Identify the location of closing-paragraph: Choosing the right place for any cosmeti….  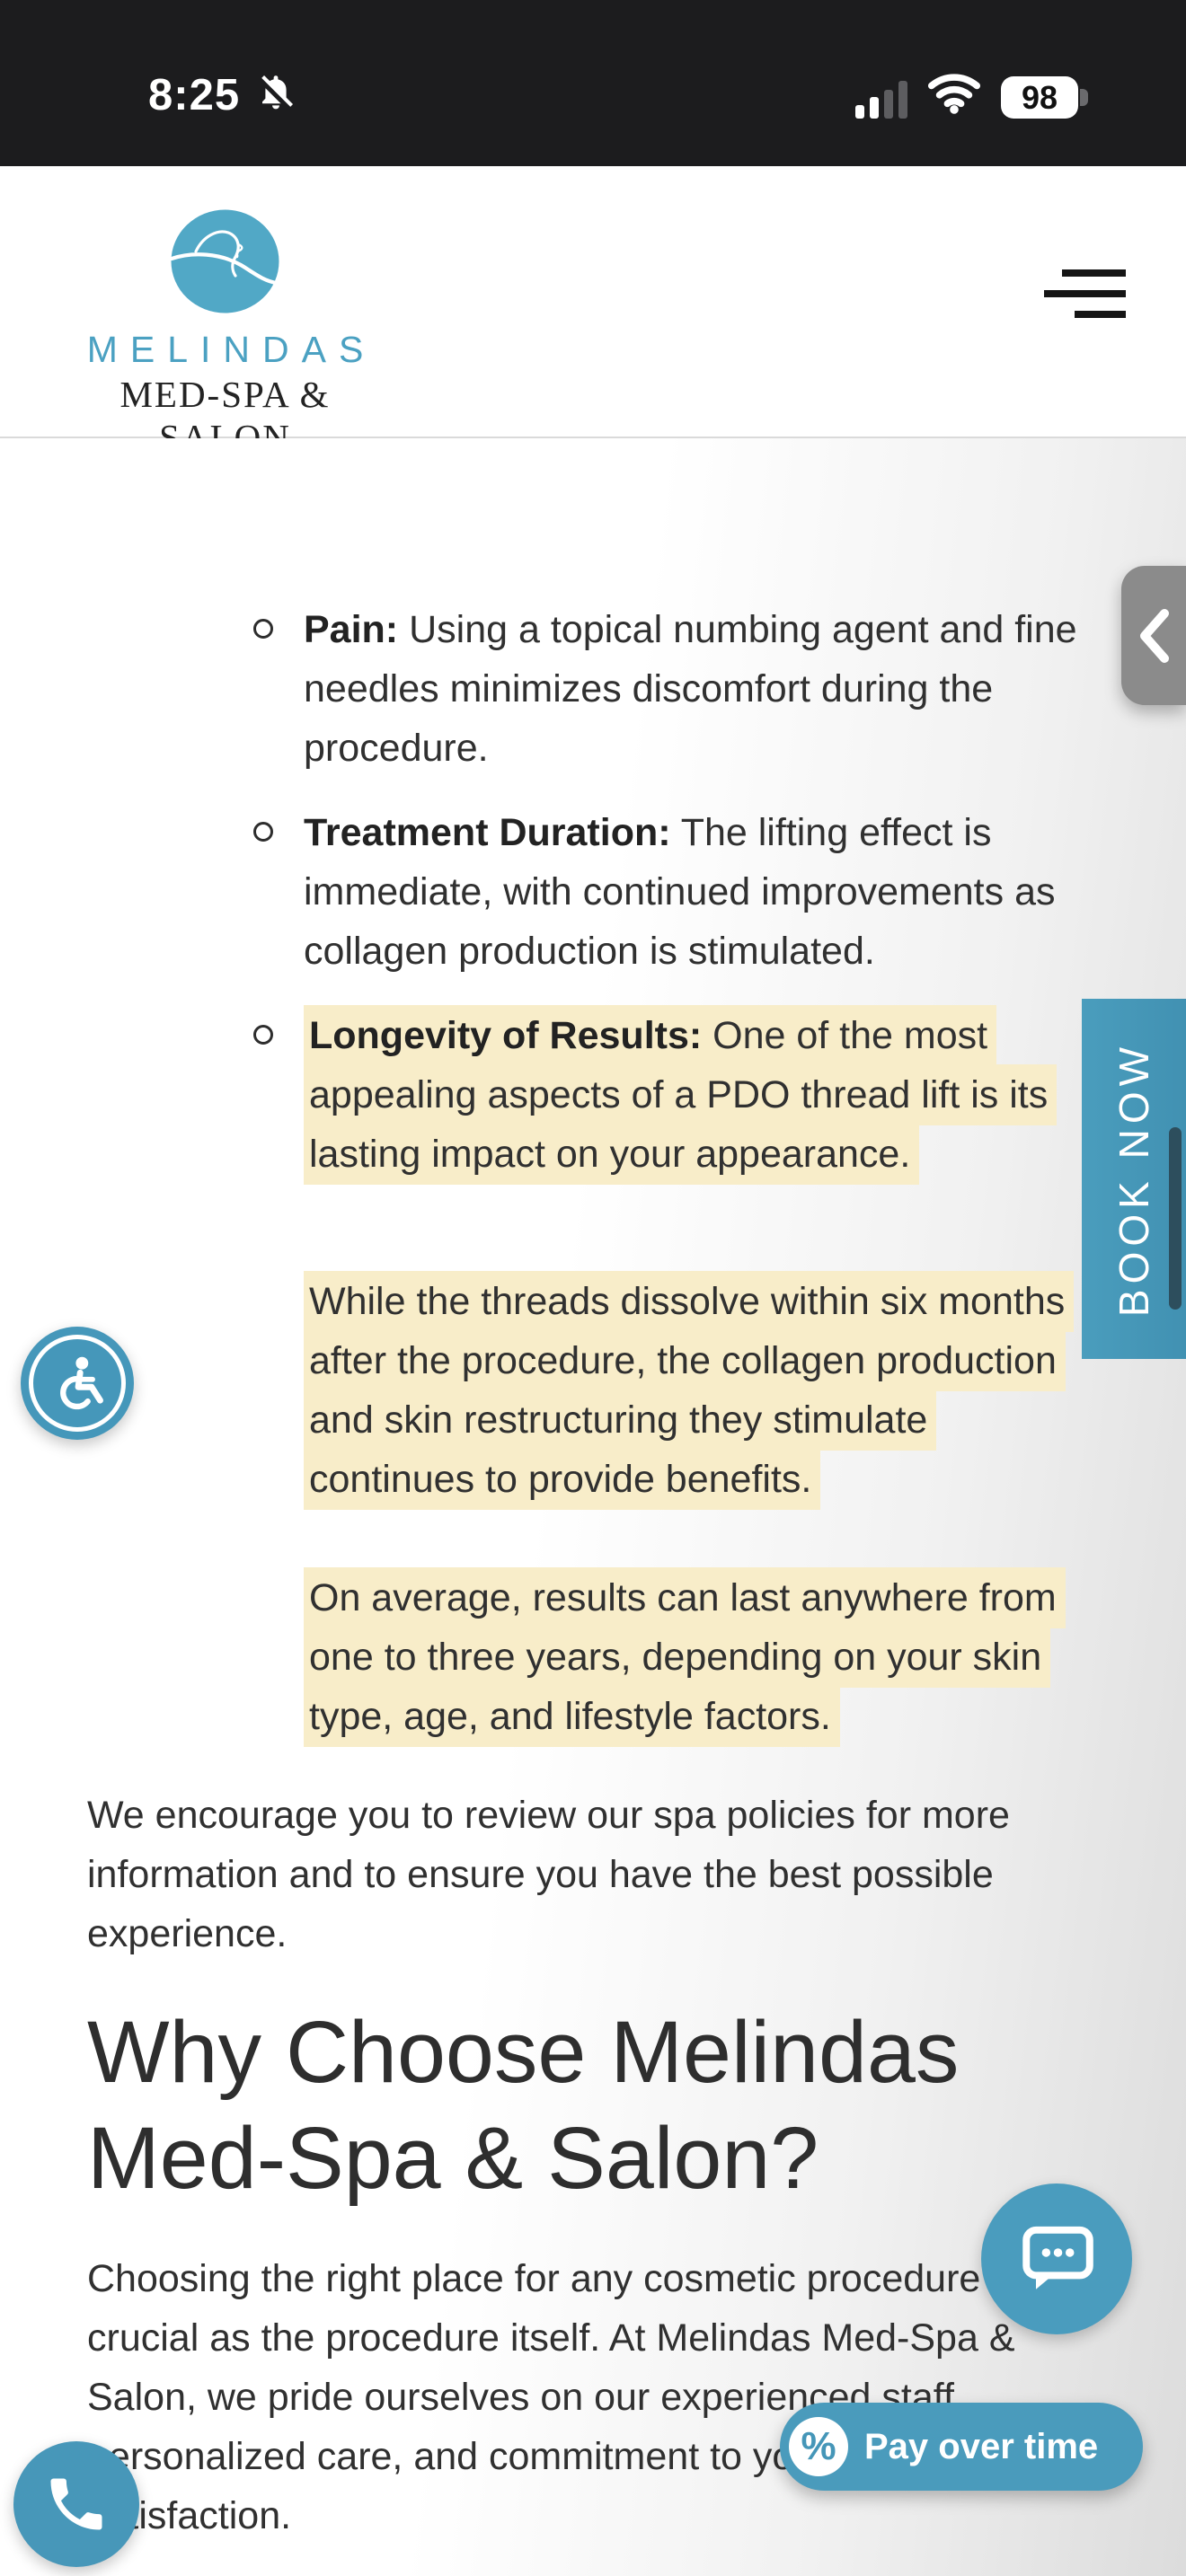
(579, 2397).